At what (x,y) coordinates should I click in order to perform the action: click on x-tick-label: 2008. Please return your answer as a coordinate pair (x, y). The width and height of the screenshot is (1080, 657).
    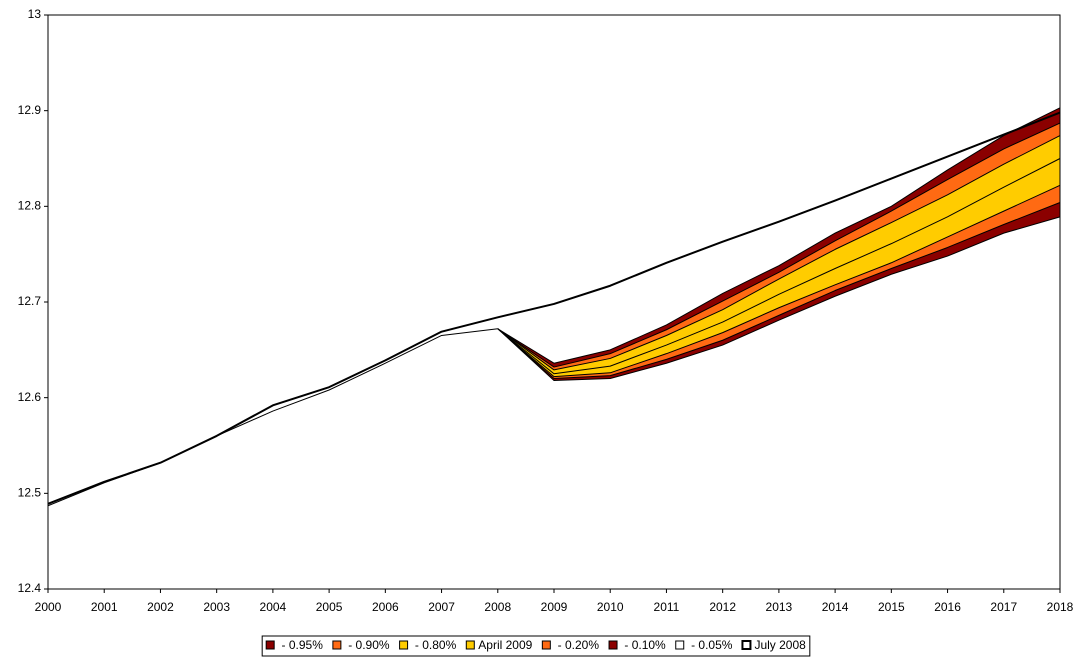
    Looking at the image, I should click on (497, 607).